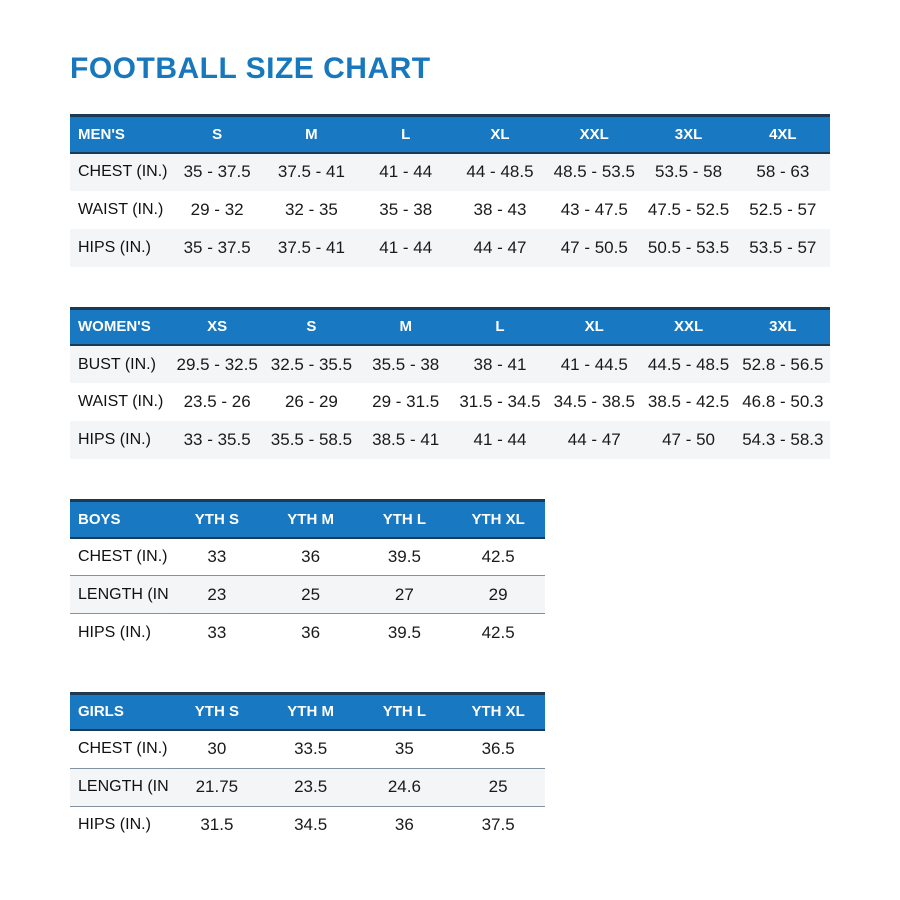 The image size is (900, 900). Describe the element at coordinates (307, 786) in the screenshot. I see `measurement-row: LENGTH (IN.) 21.75 23.5 24.6 25` at that location.